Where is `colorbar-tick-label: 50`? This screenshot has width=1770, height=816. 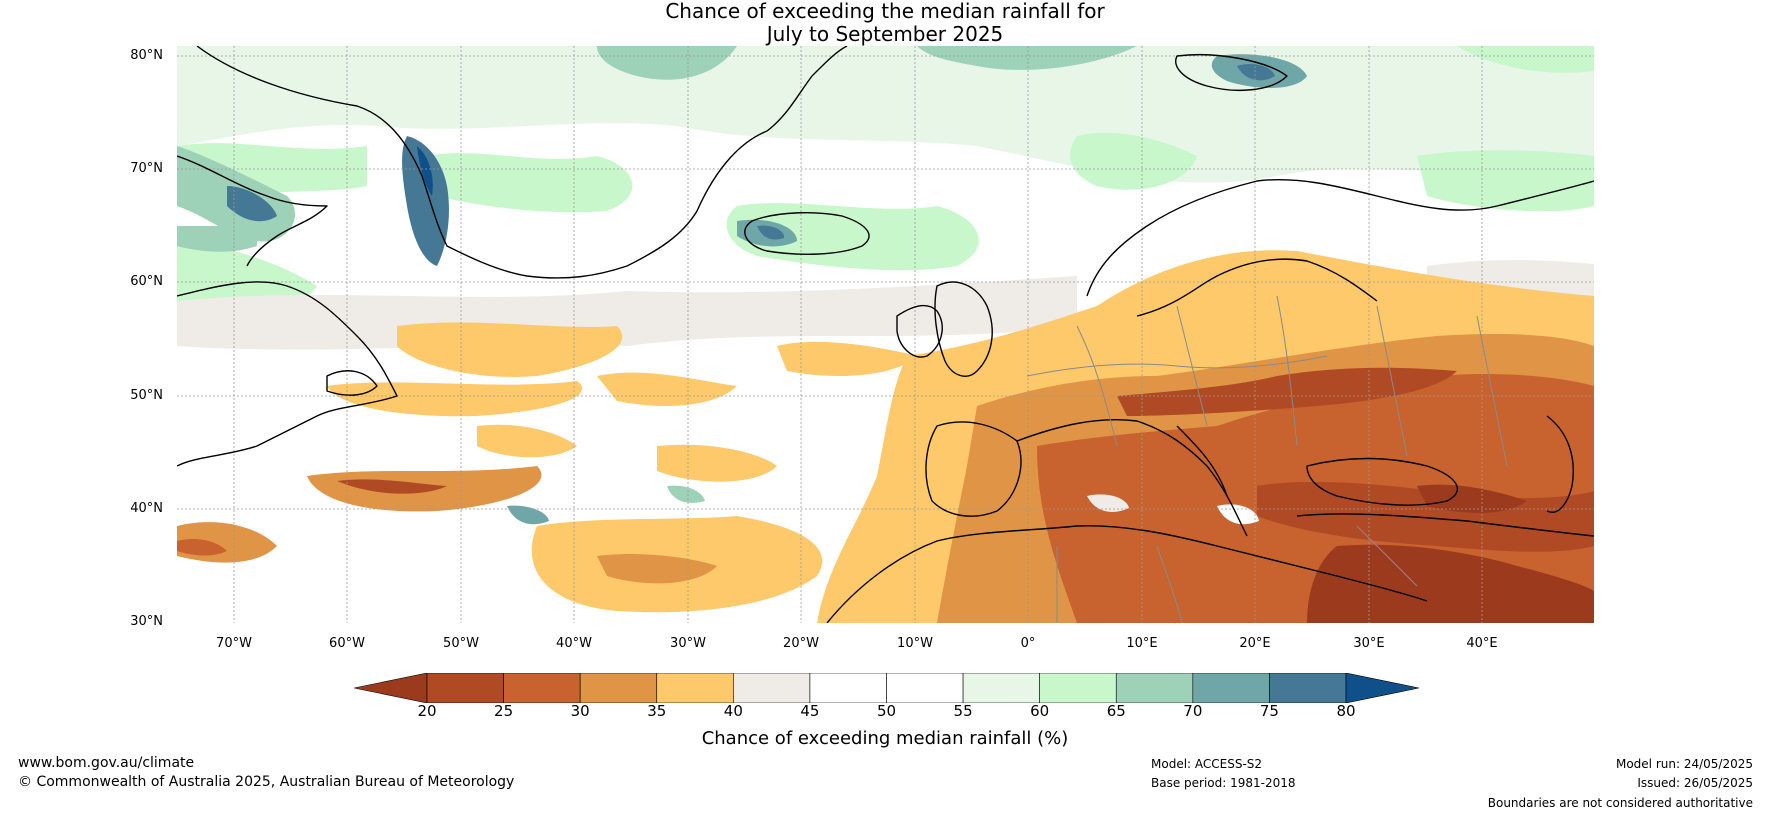 colorbar-tick-label: 50 is located at coordinates (886, 711).